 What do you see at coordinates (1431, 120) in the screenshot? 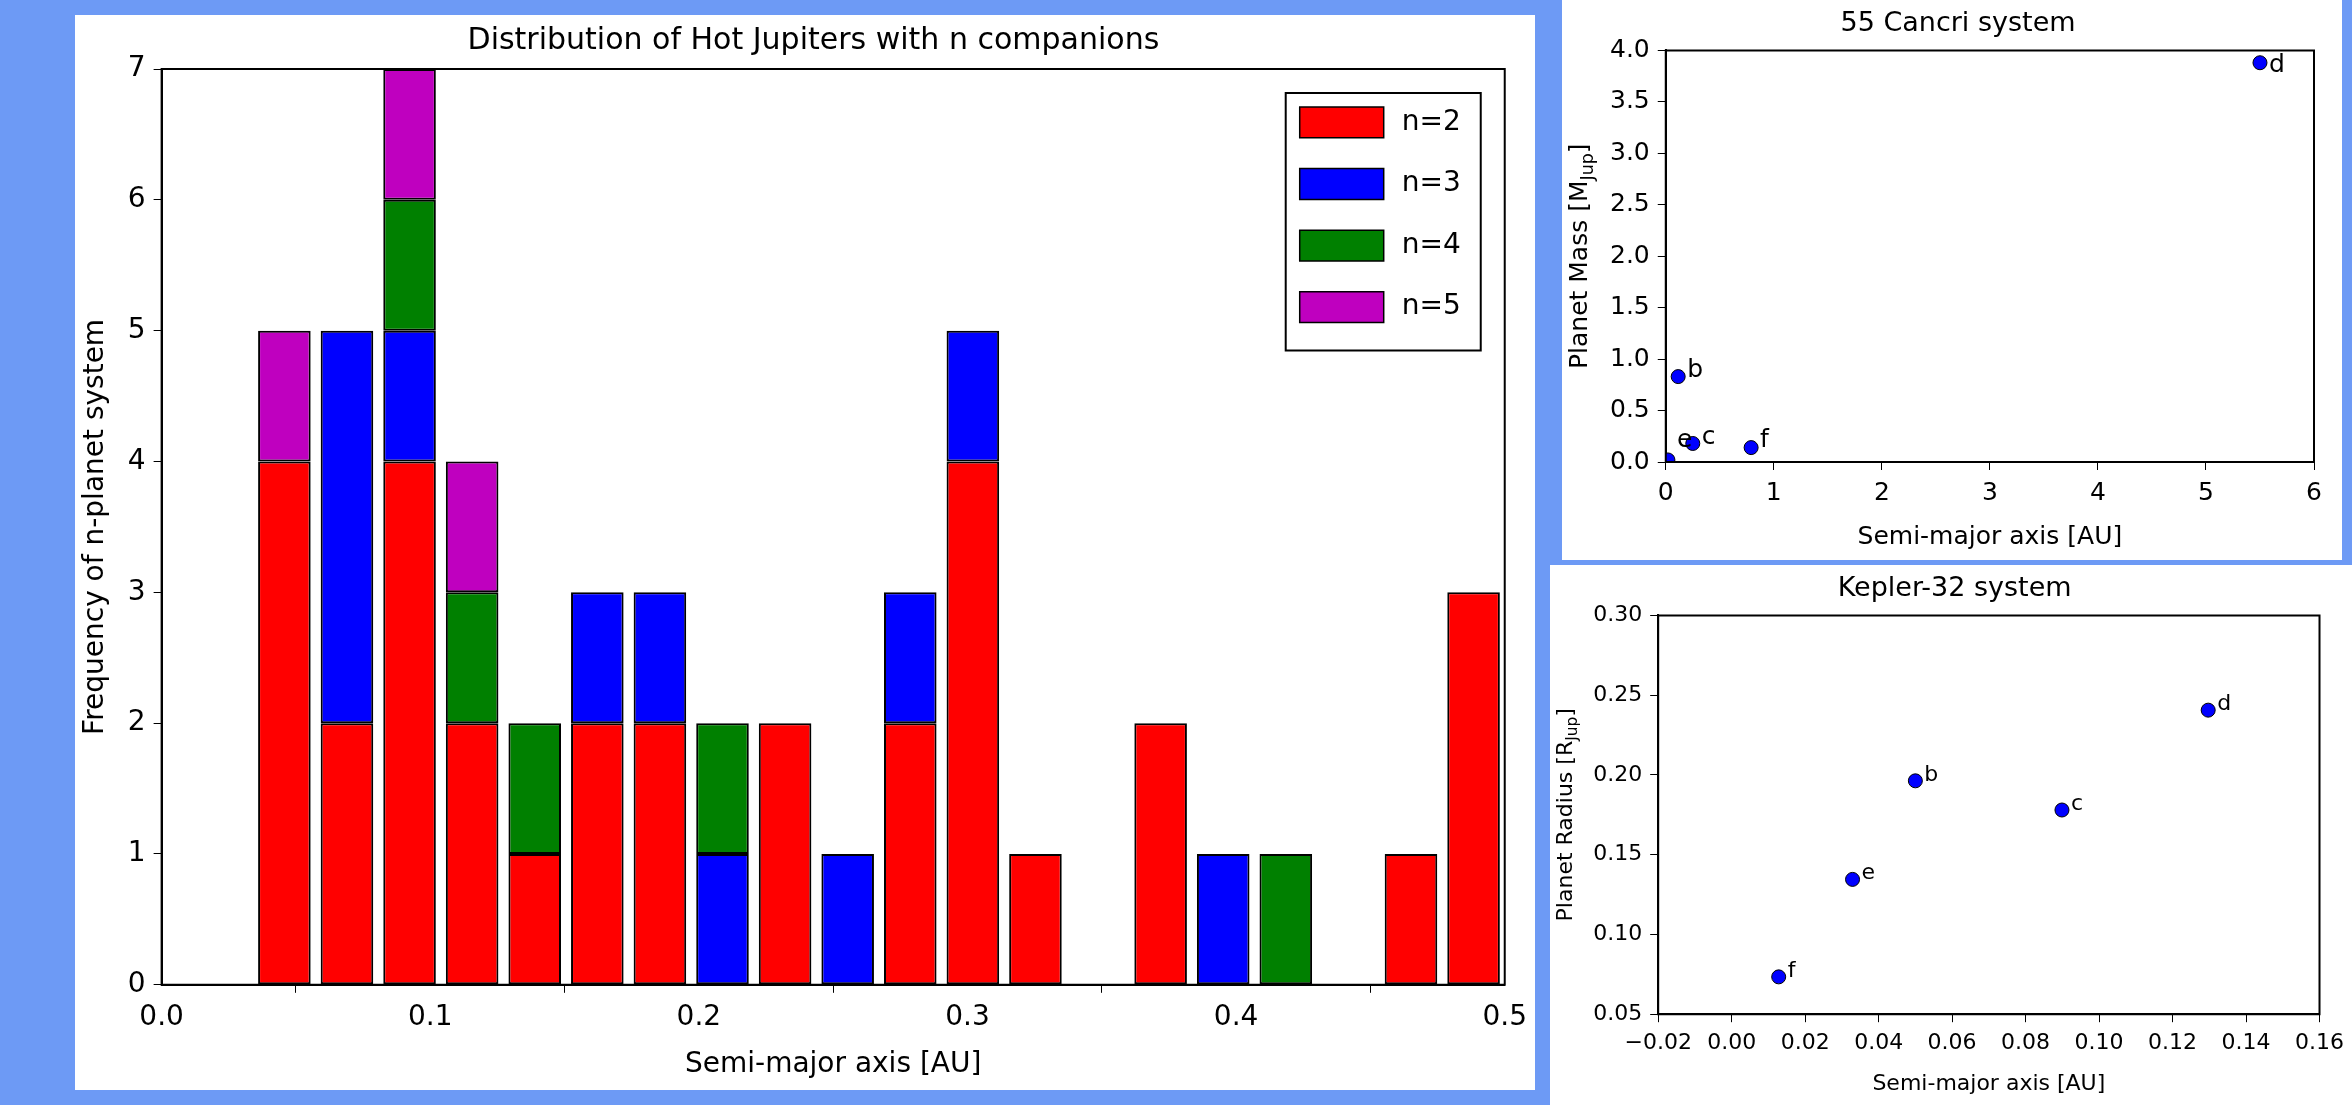
I see `legend-label: n=2` at bounding box center [1431, 120].